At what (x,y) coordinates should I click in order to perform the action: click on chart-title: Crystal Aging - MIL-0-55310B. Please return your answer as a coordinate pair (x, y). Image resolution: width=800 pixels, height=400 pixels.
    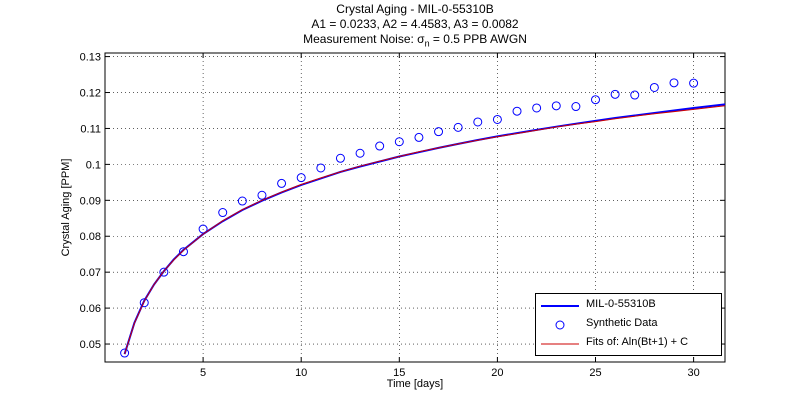
    Looking at the image, I should click on (415, 9).